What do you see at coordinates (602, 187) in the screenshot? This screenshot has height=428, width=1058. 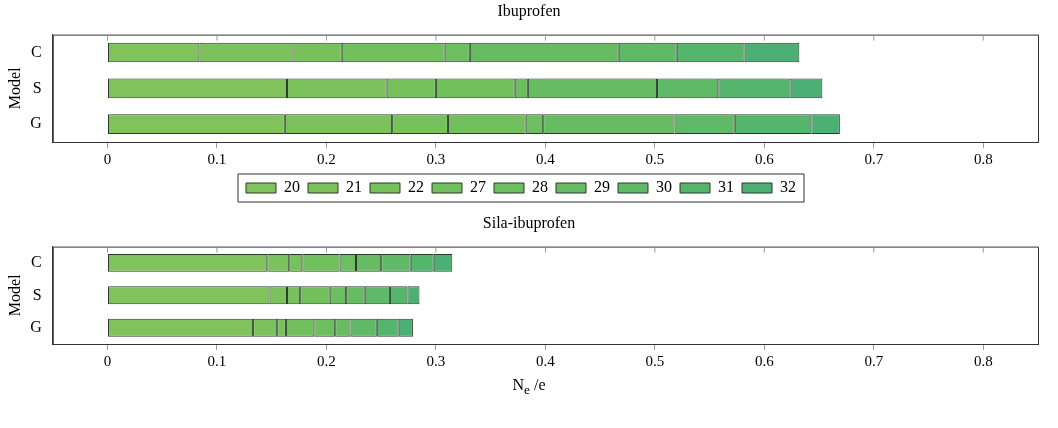 I see `legend-label: 29` at bounding box center [602, 187].